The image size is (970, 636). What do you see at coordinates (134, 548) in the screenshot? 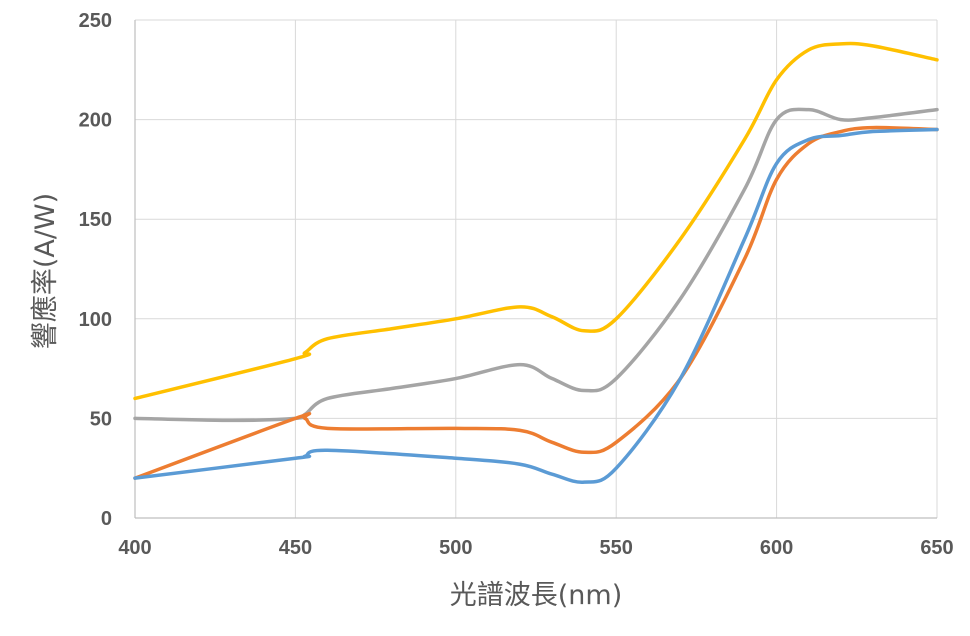
I see `x-tick-label: 400` at bounding box center [134, 548].